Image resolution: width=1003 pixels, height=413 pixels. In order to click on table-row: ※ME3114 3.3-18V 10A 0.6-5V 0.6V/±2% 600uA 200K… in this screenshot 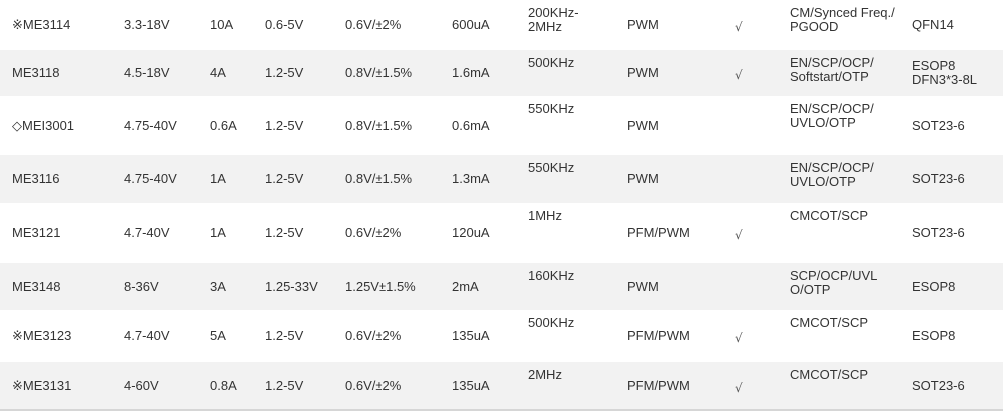, I will do `click(501, 25)`.